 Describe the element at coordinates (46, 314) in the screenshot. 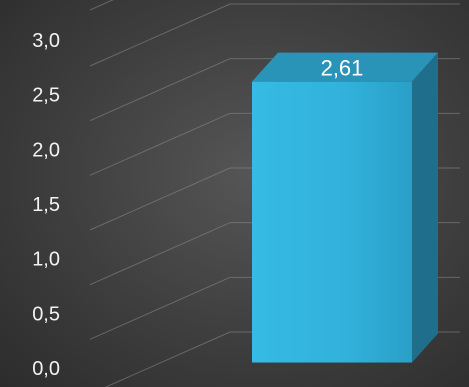

I see `y-tick-label: 0,5` at that location.